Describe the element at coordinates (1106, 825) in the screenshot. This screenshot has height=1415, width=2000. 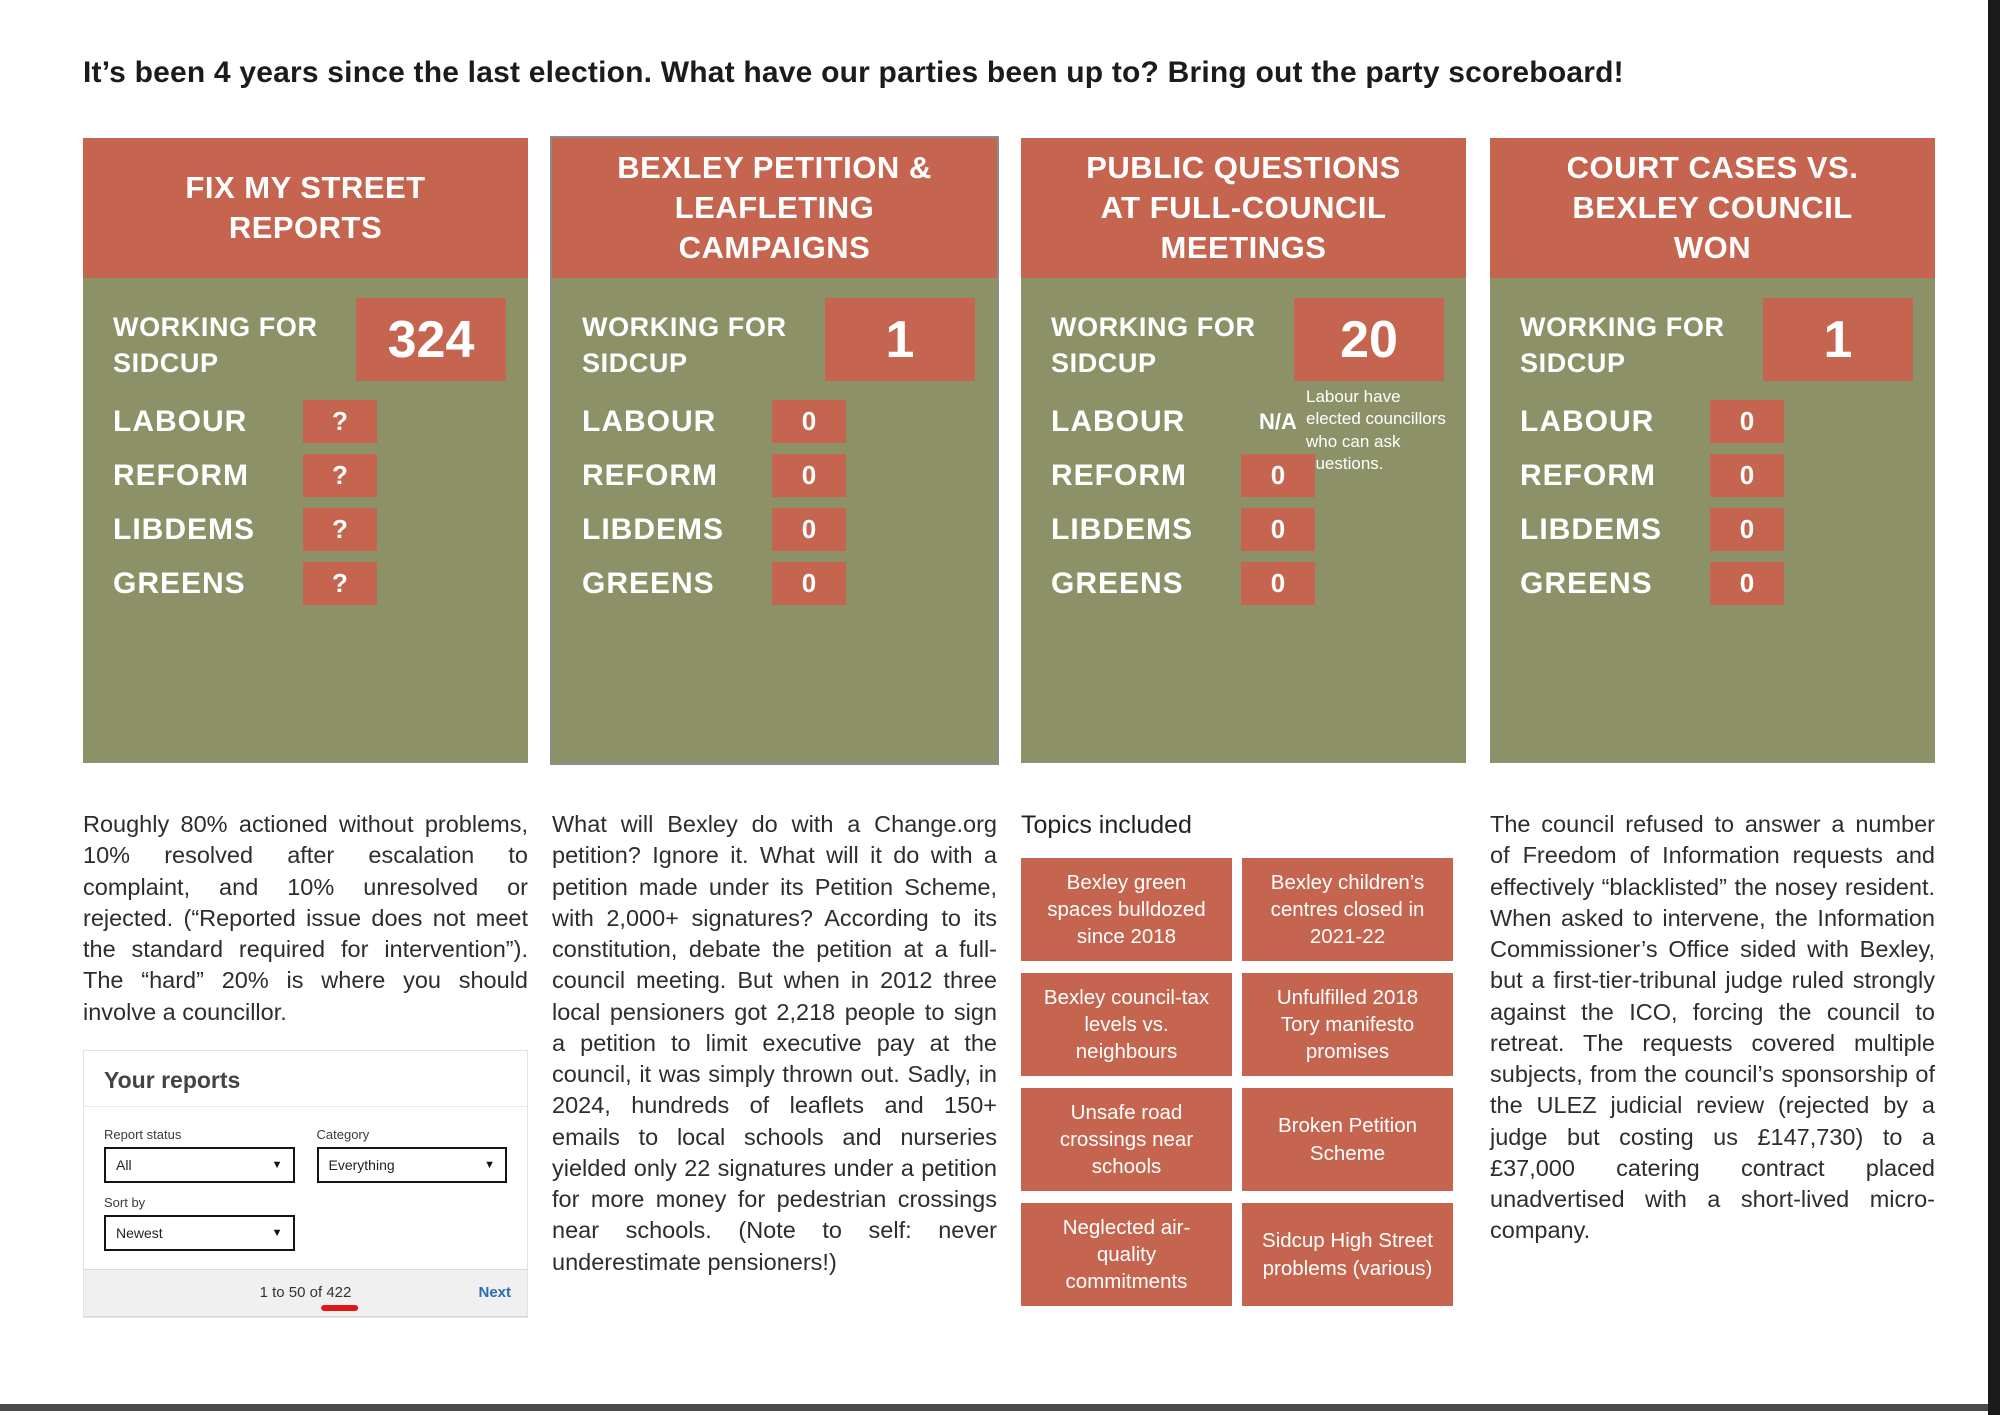
I see `topics-heading: Topics included` at that location.